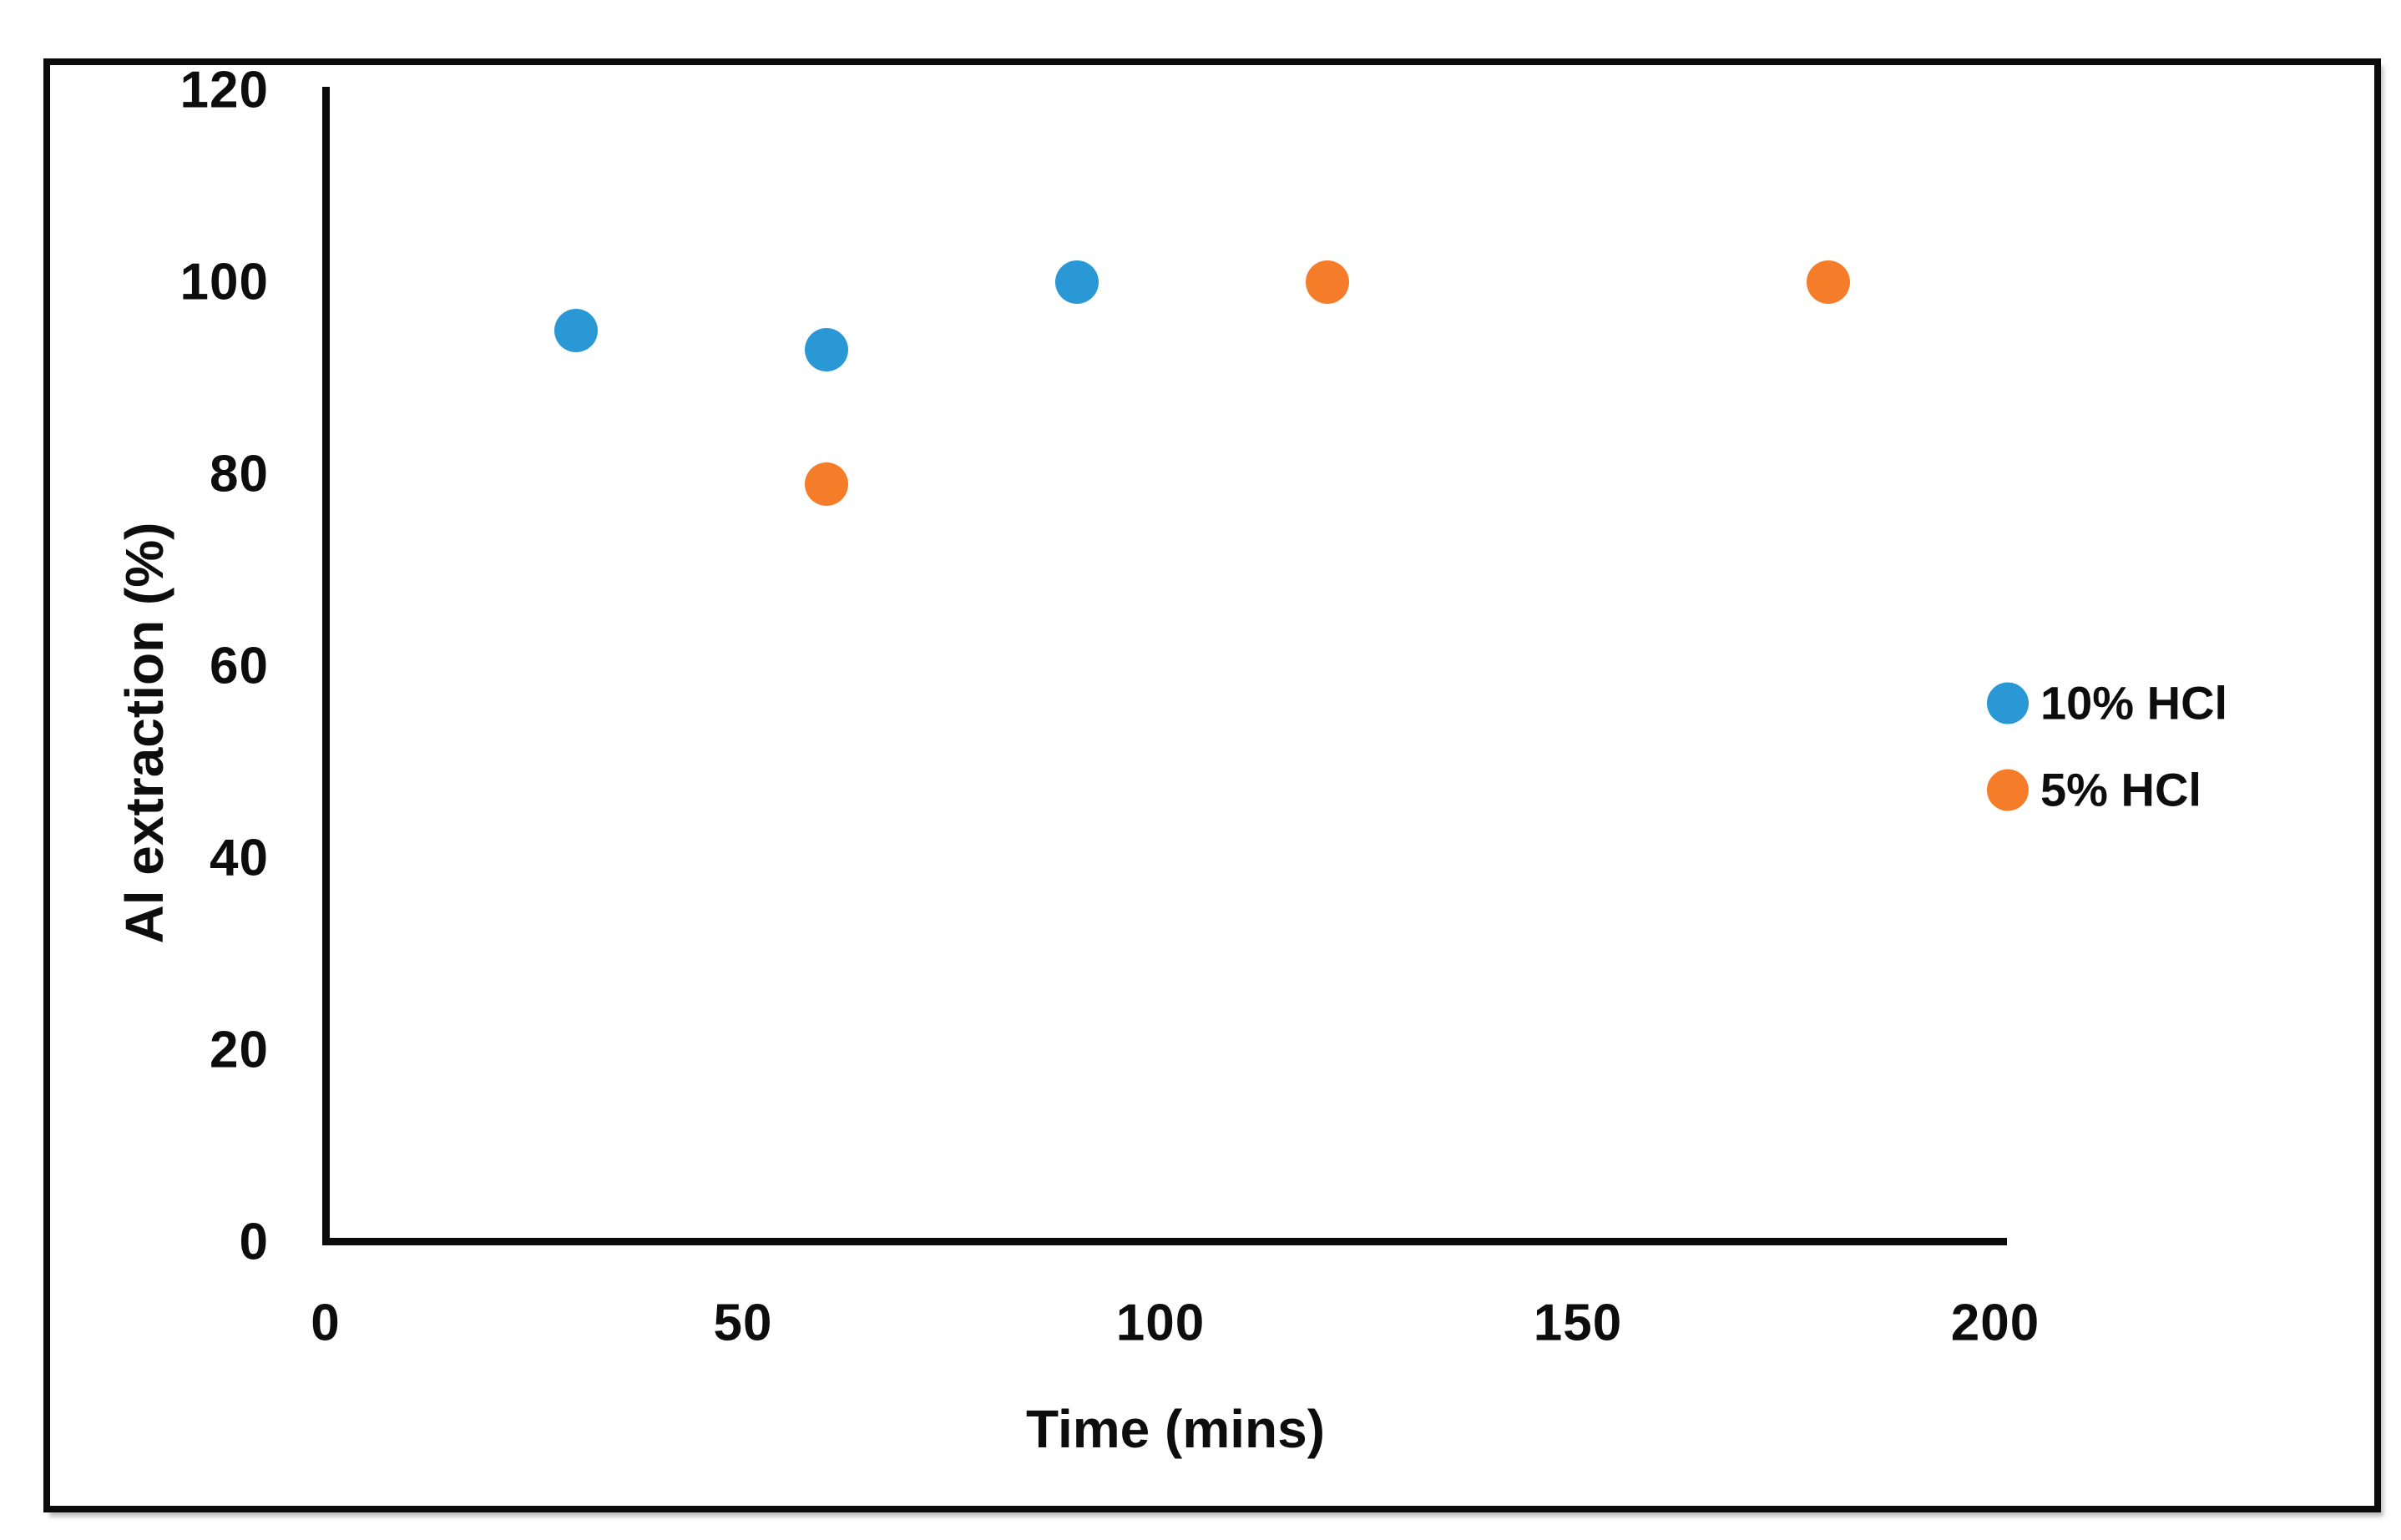  What do you see at coordinates (826, 349) in the screenshot?
I see `scatter-point-10-hcl-x60` at bounding box center [826, 349].